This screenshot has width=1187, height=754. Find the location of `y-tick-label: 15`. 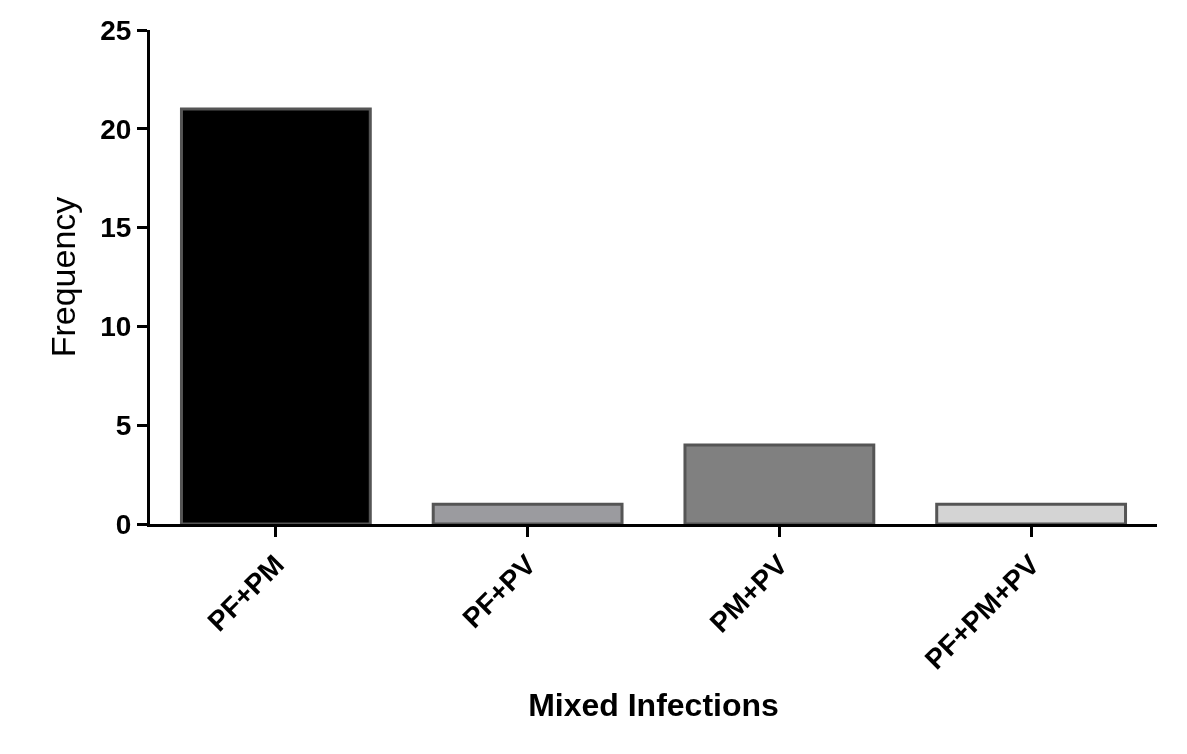

y-tick-label: 15 is located at coordinates (116, 228).